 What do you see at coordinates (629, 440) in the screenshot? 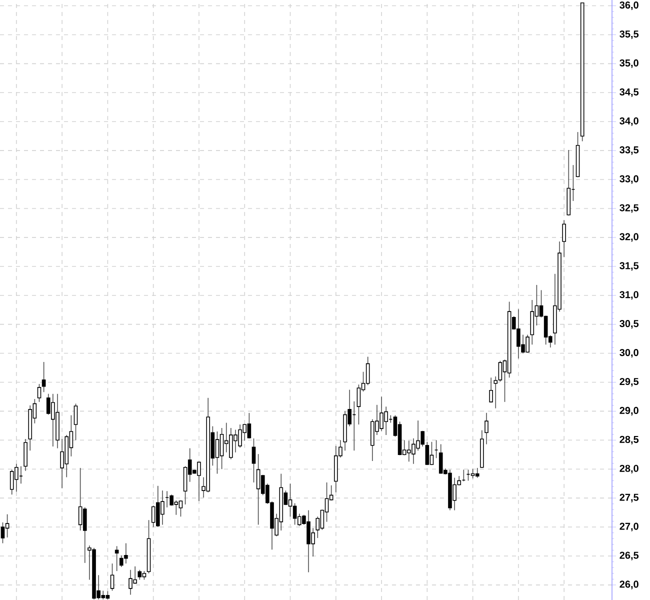
I see `y-tick-label: 28,5` at bounding box center [629, 440].